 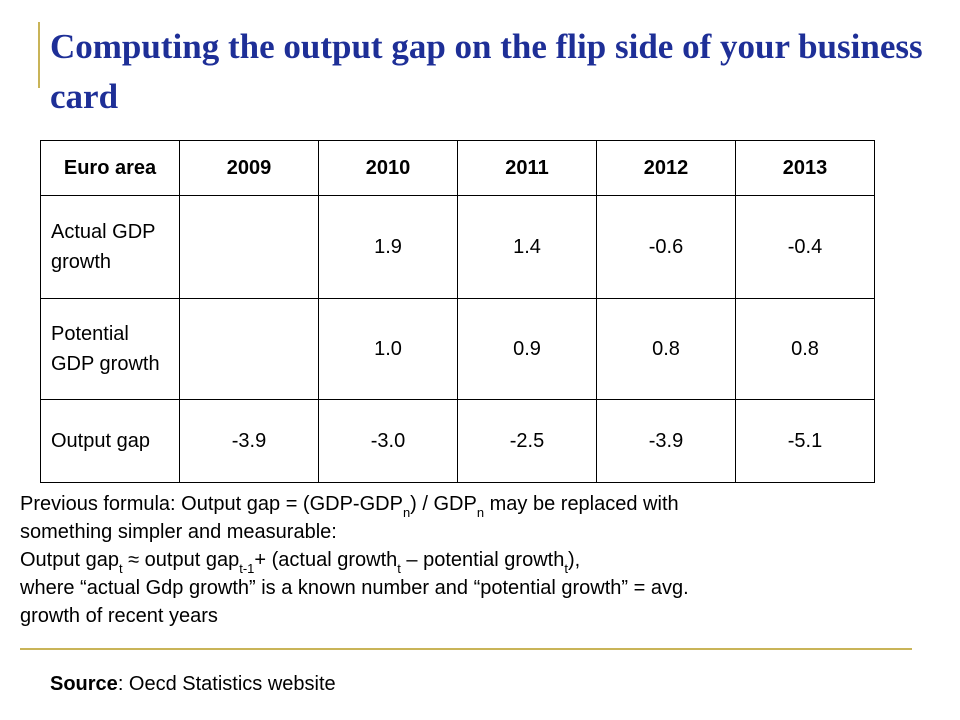 I want to click on header-cell: 2012, so click(x=666, y=168).